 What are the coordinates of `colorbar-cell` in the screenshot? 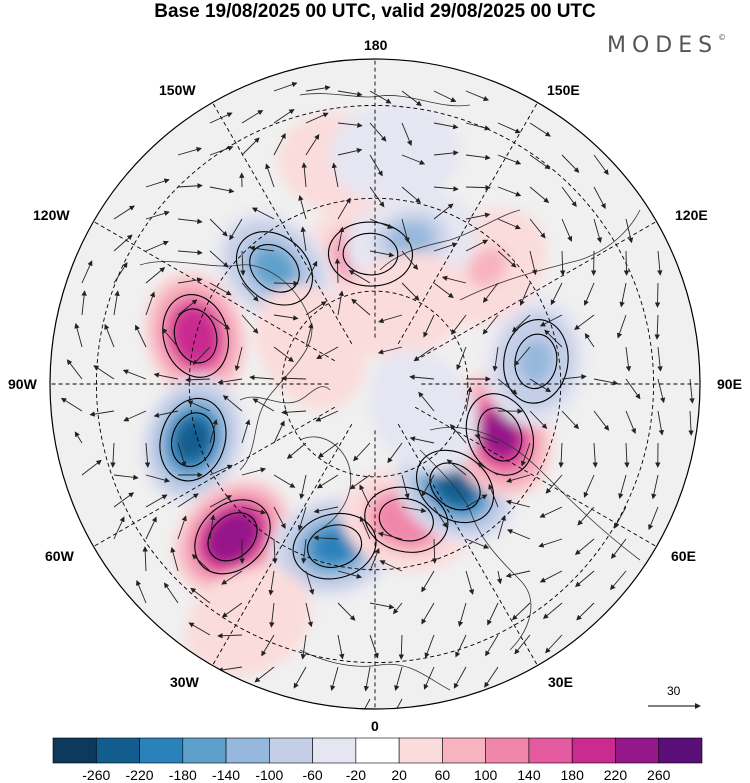 It's located at (680, 750).